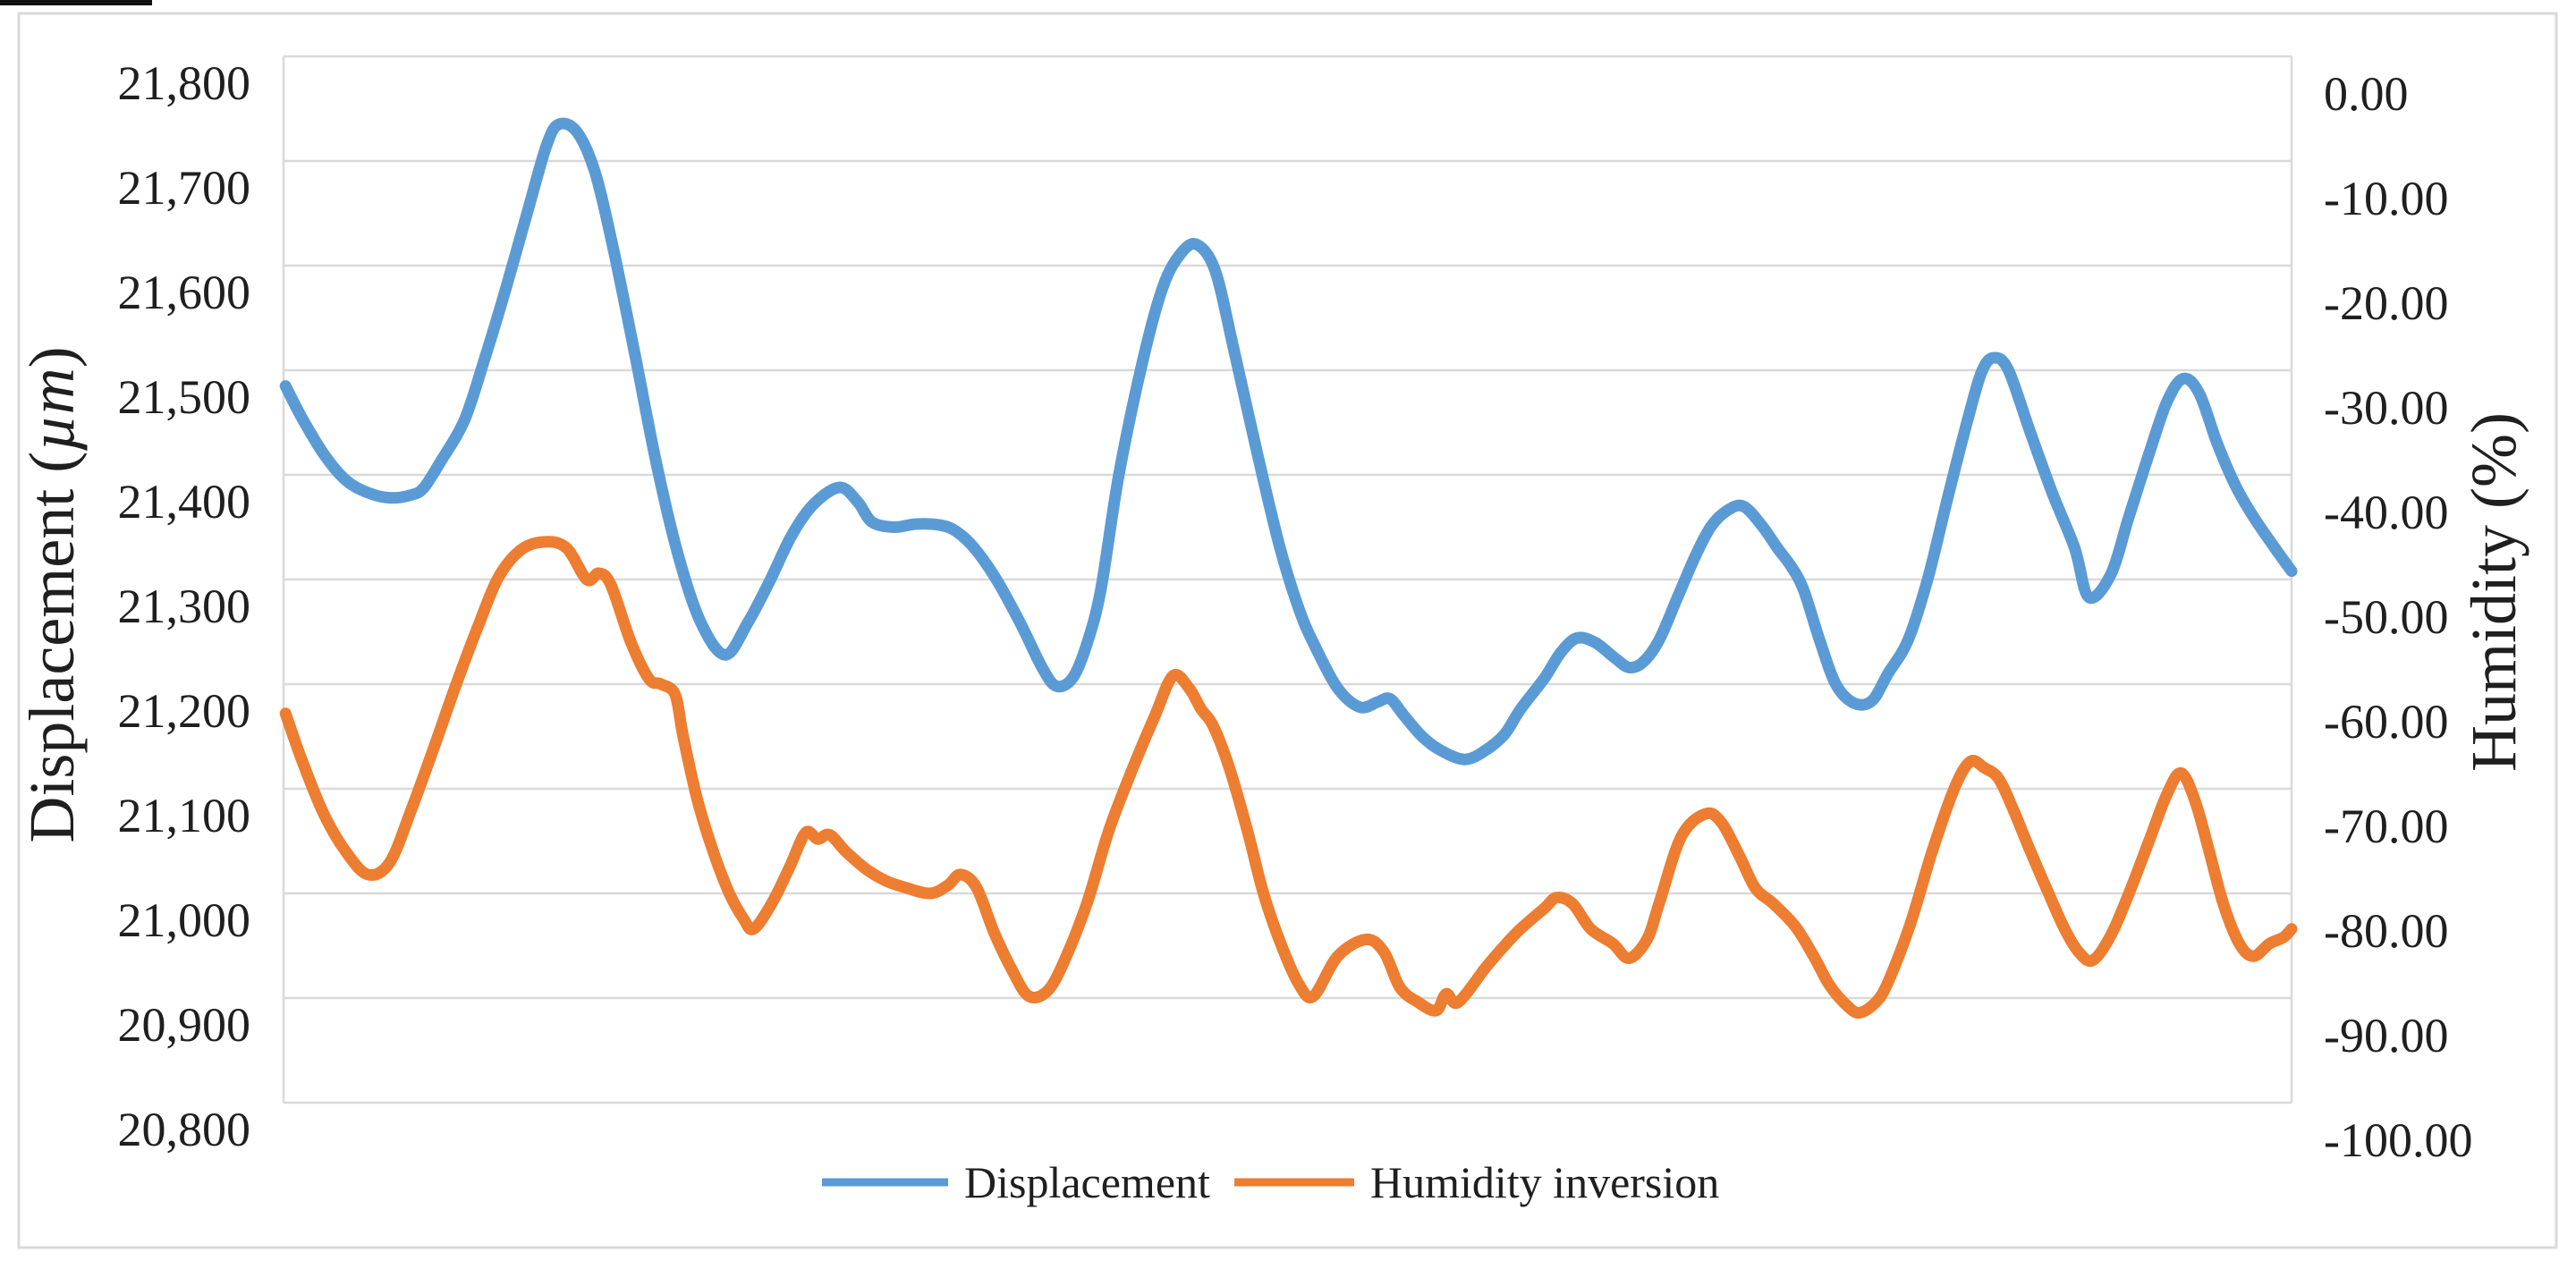  What do you see at coordinates (2398, 1140) in the screenshot?
I see `right-axis-tick-label: -100.00` at bounding box center [2398, 1140].